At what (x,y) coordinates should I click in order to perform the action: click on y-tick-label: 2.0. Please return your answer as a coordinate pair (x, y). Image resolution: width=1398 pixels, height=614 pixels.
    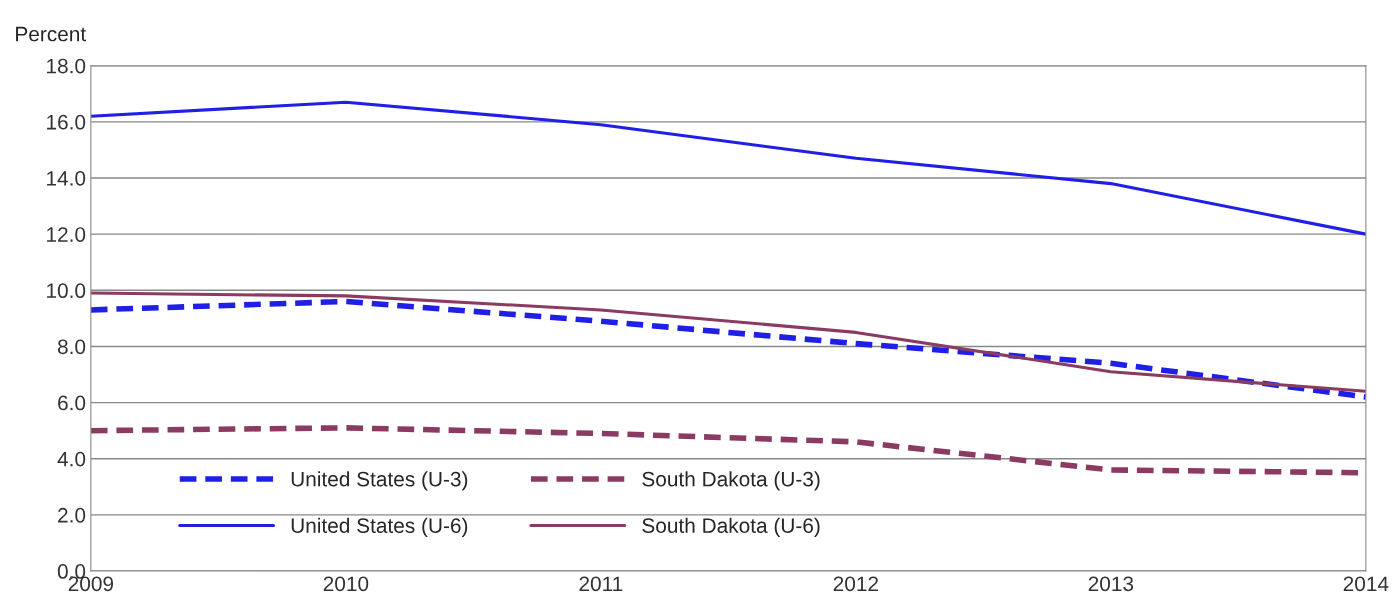
    Looking at the image, I should click on (72, 515).